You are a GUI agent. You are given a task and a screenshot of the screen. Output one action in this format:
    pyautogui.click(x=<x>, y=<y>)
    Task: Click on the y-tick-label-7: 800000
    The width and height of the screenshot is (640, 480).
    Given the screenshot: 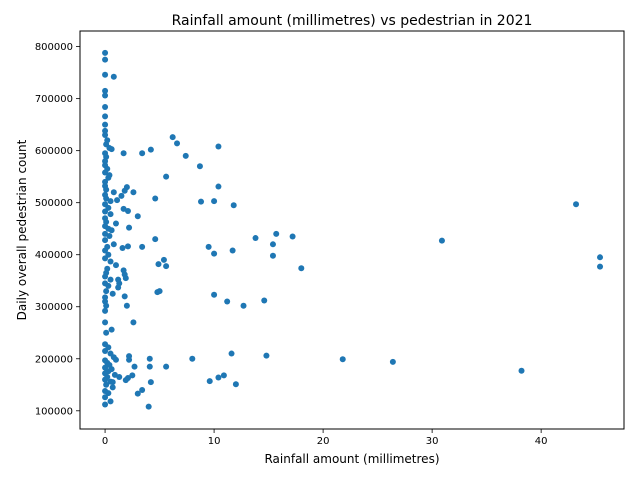 What is the action you would take?
    pyautogui.click(x=54, y=47)
    